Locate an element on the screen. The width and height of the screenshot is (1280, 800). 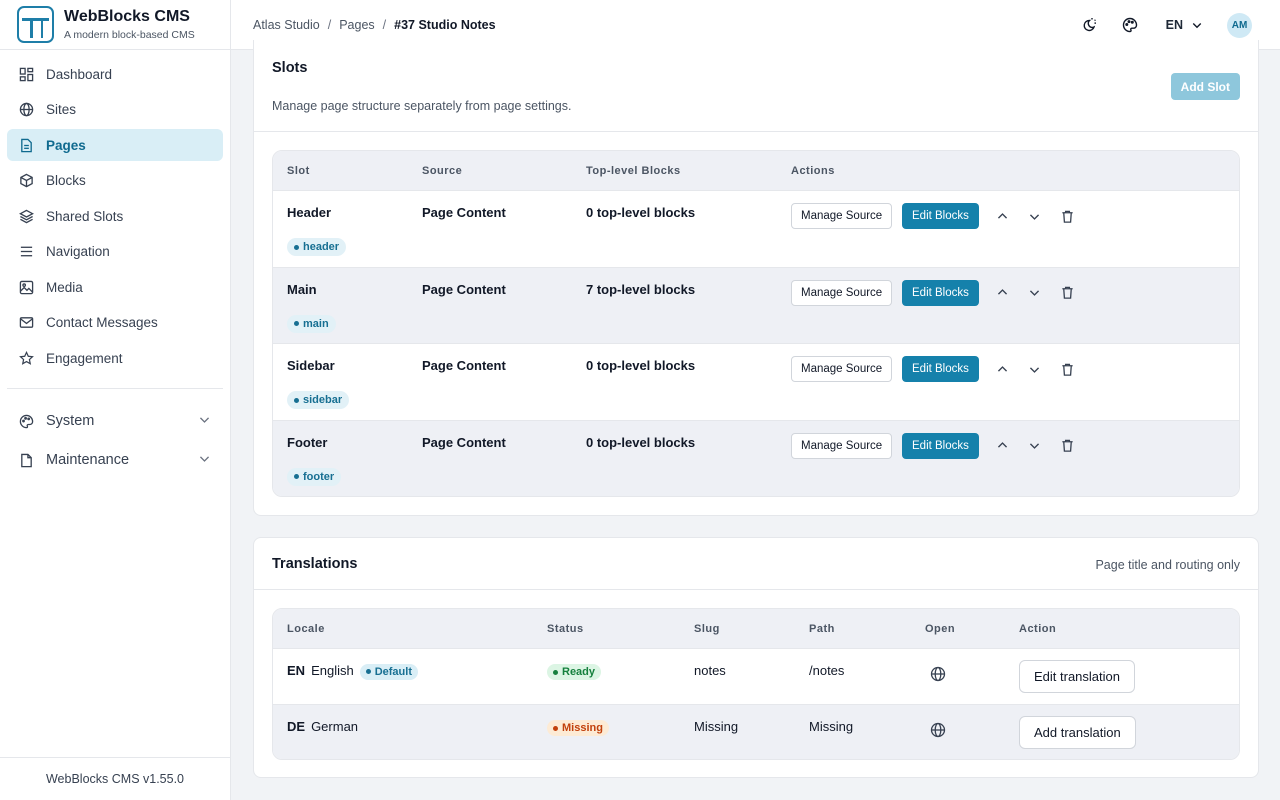
locale-cell: EN English Default is located at coordinates (352, 671).